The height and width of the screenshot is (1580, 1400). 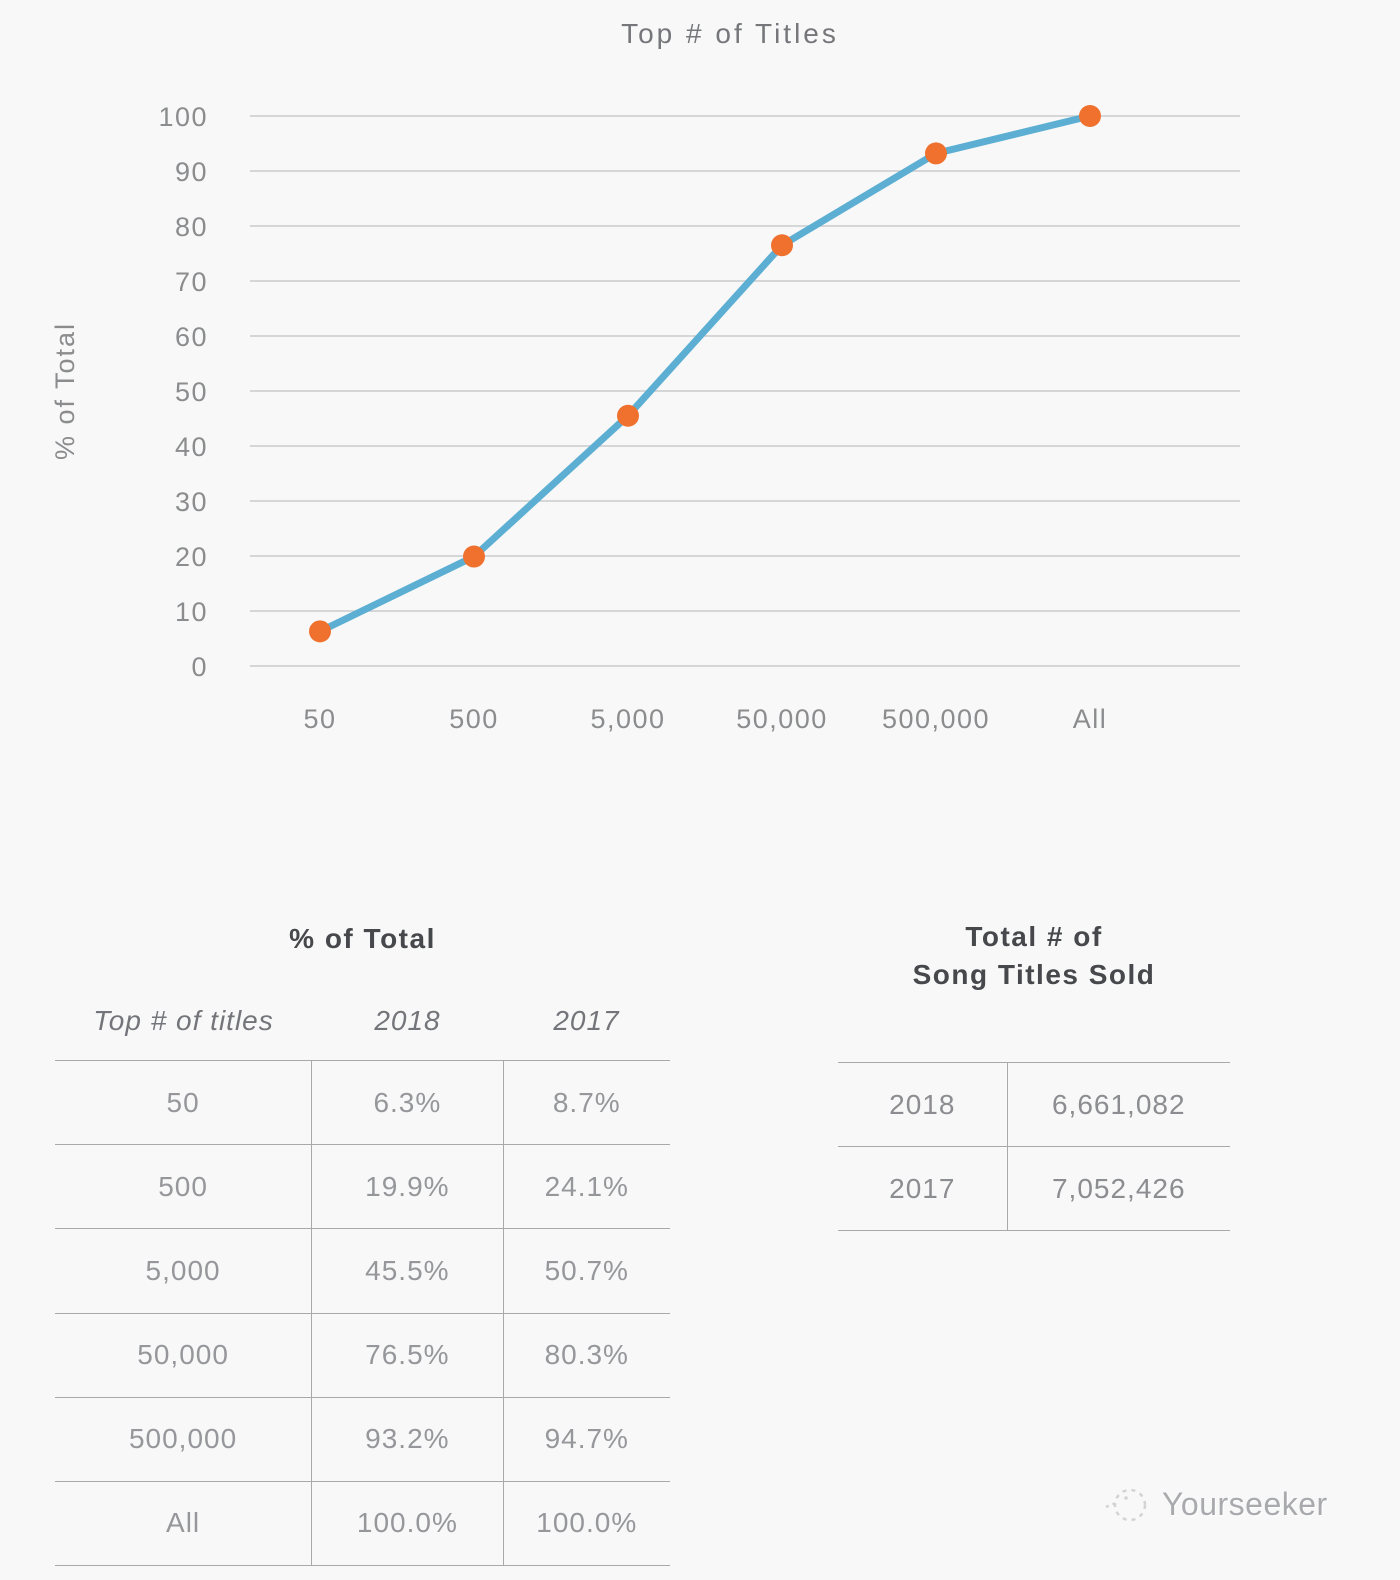 What do you see at coordinates (183, 1186) in the screenshot?
I see `row-label: 500` at bounding box center [183, 1186].